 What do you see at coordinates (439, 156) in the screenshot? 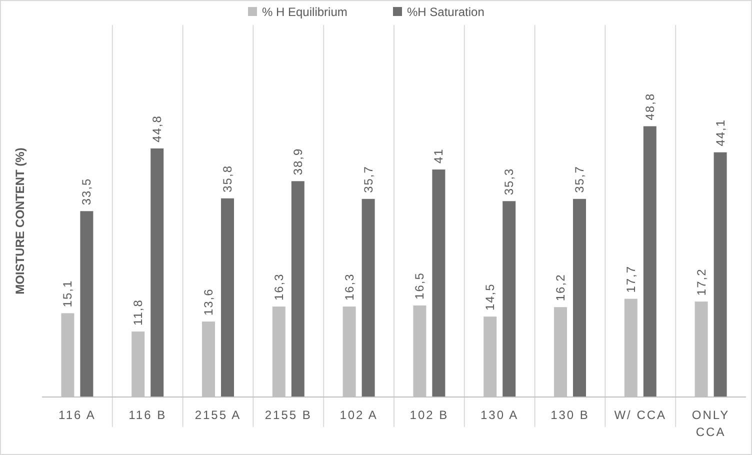
I see `data-label: 41` at bounding box center [439, 156].